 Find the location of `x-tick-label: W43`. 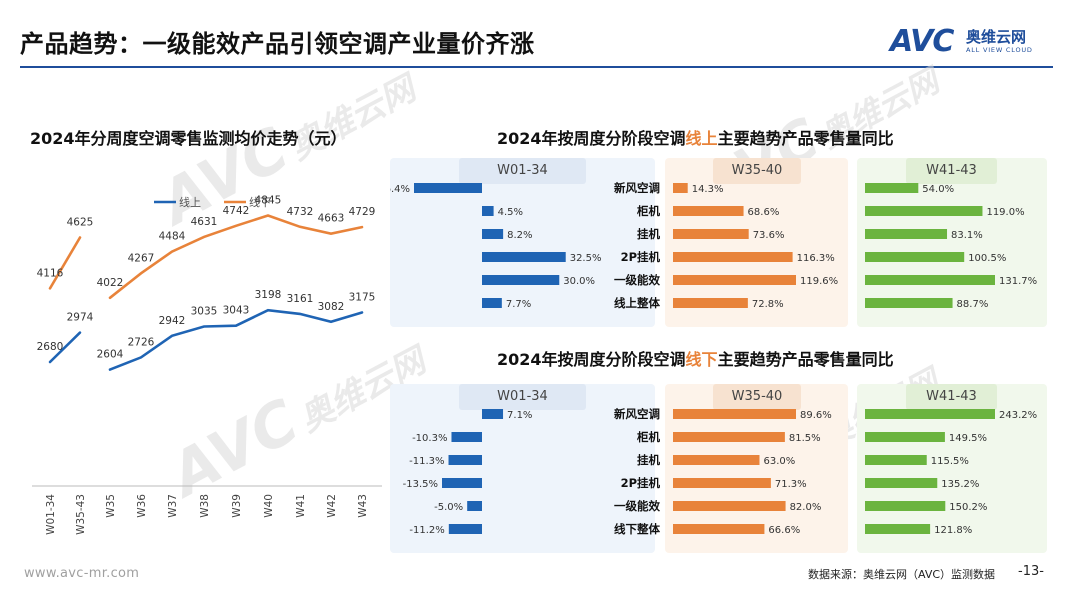

x-tick-label: W43 is located at coordinates (363, 506).